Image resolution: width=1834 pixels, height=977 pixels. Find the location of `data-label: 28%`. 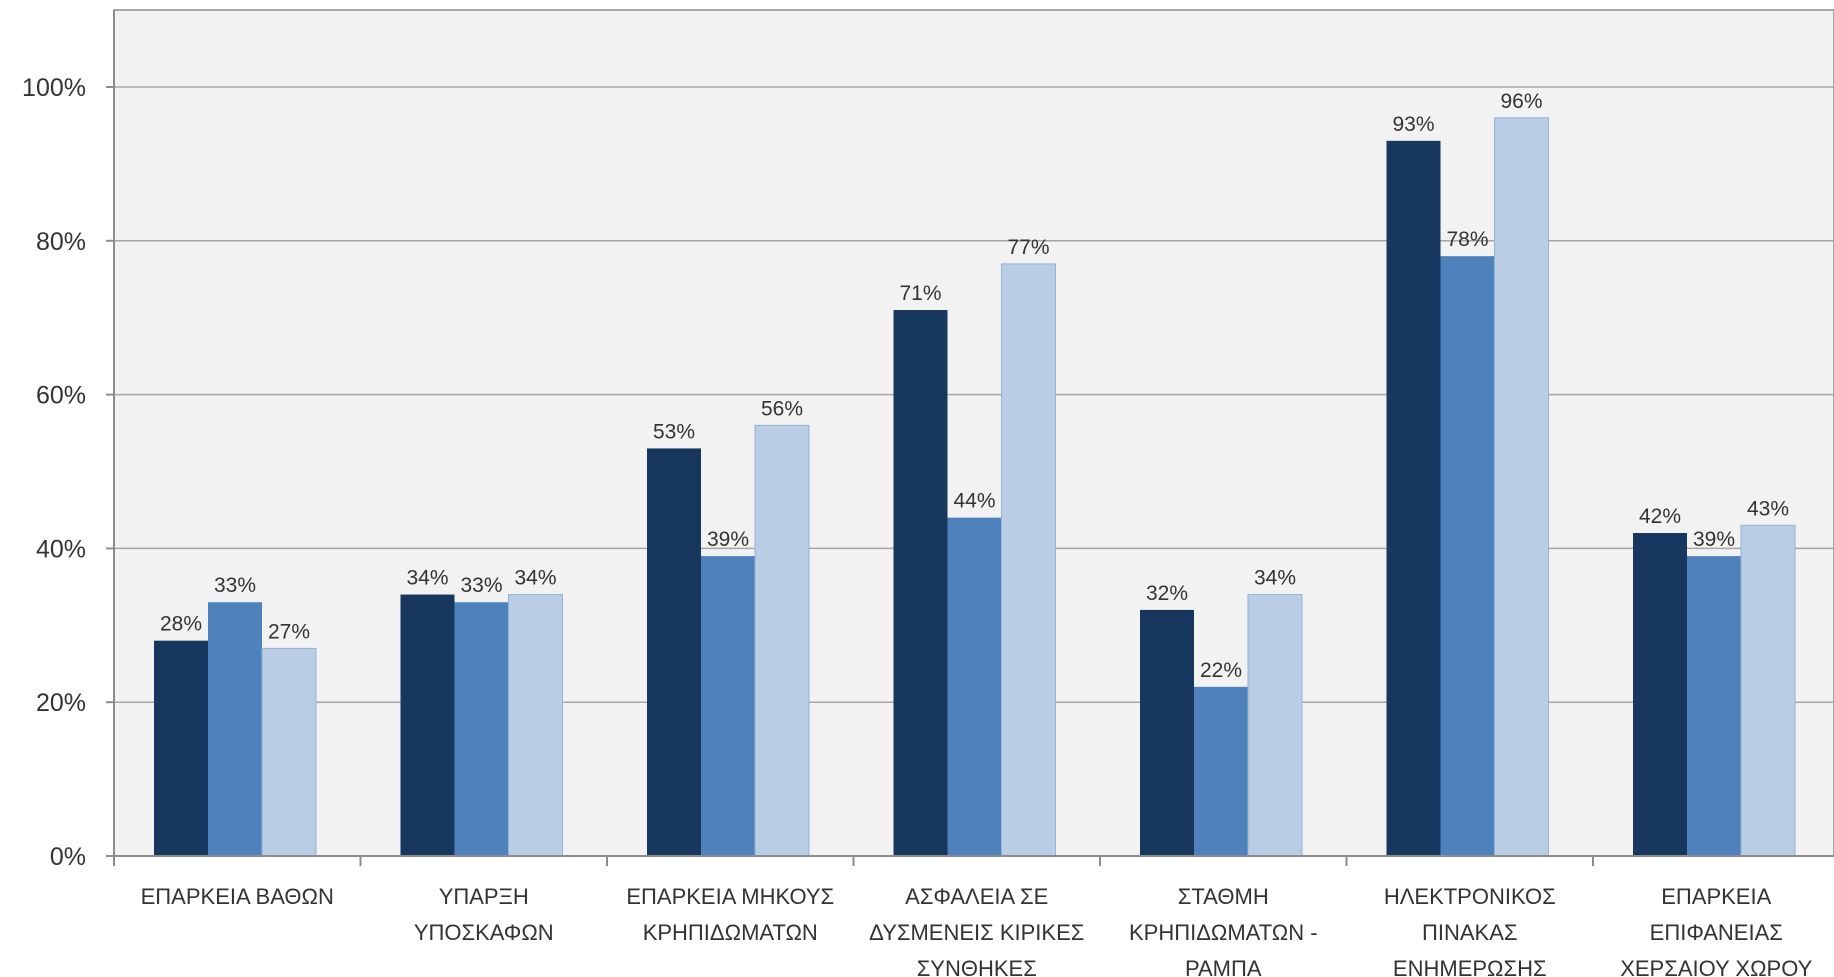

data-label: 28% is located at coordinates (181, 624).